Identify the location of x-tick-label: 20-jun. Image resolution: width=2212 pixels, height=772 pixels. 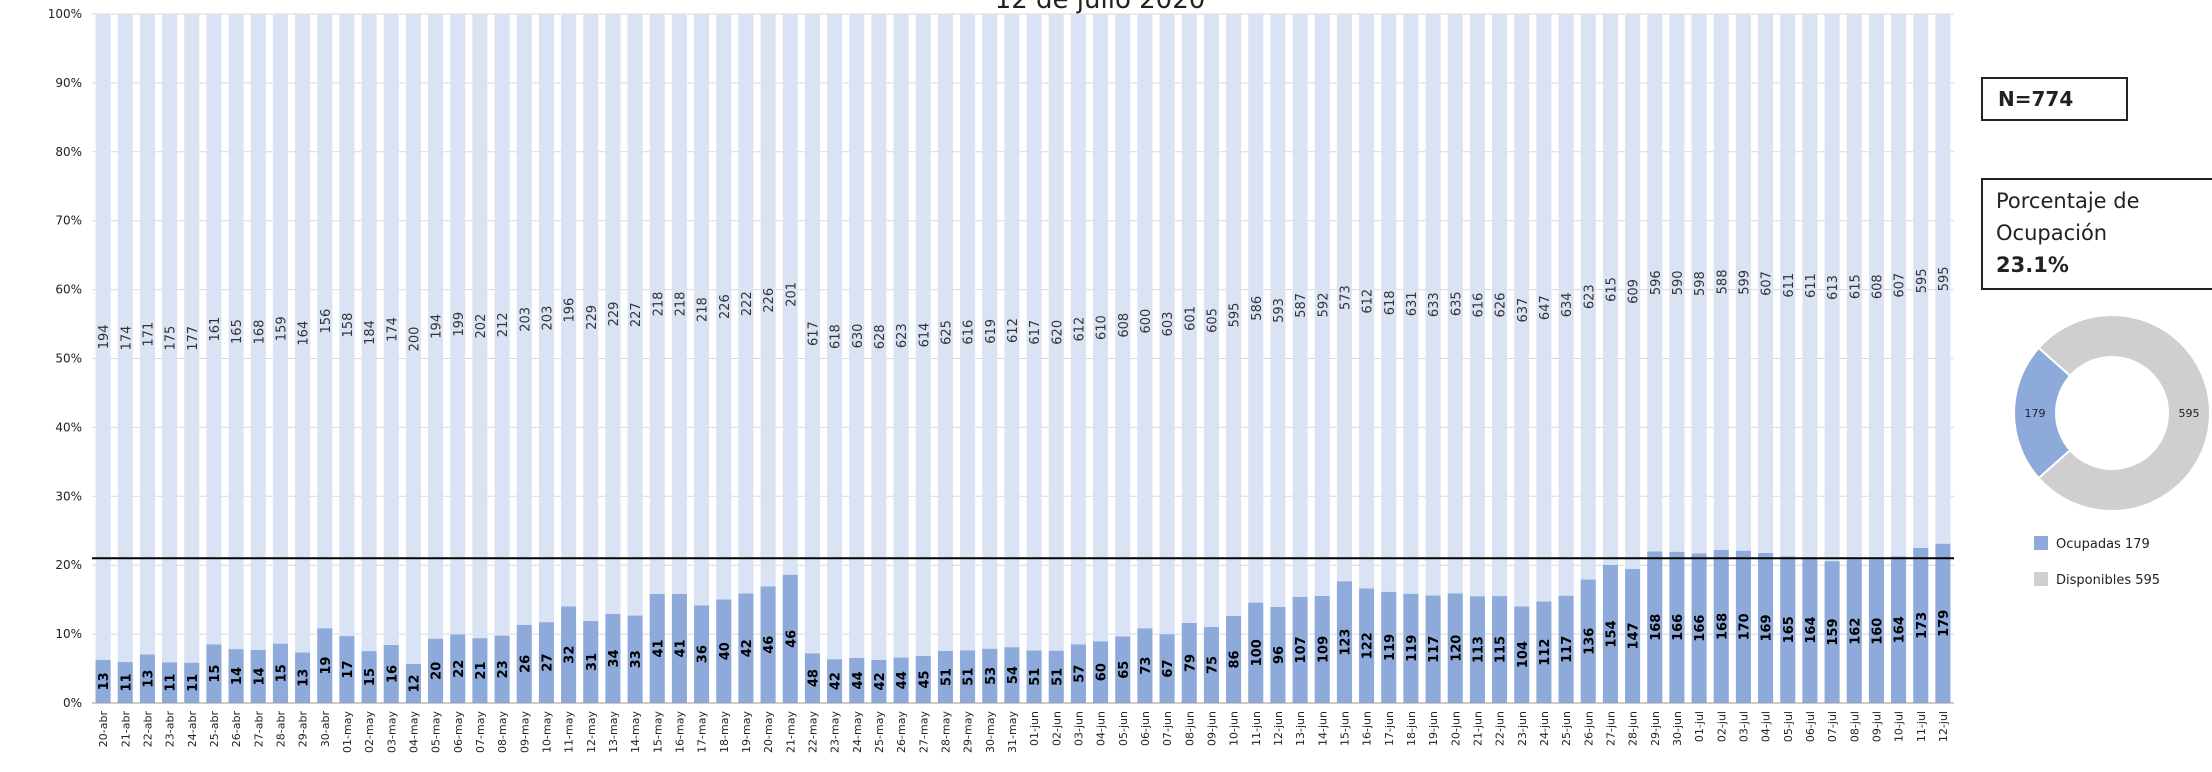
(1455, 728).